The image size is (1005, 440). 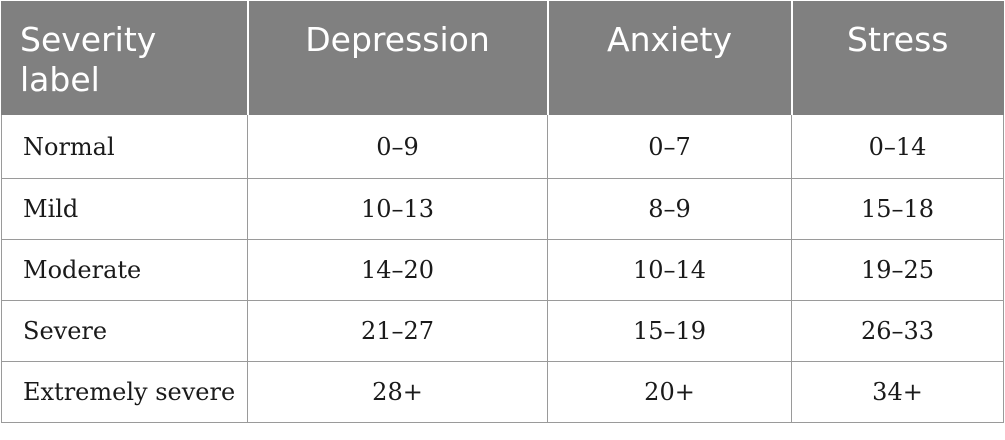 I want to click on row-label: Extremely severe, so click(x=124, y=392).